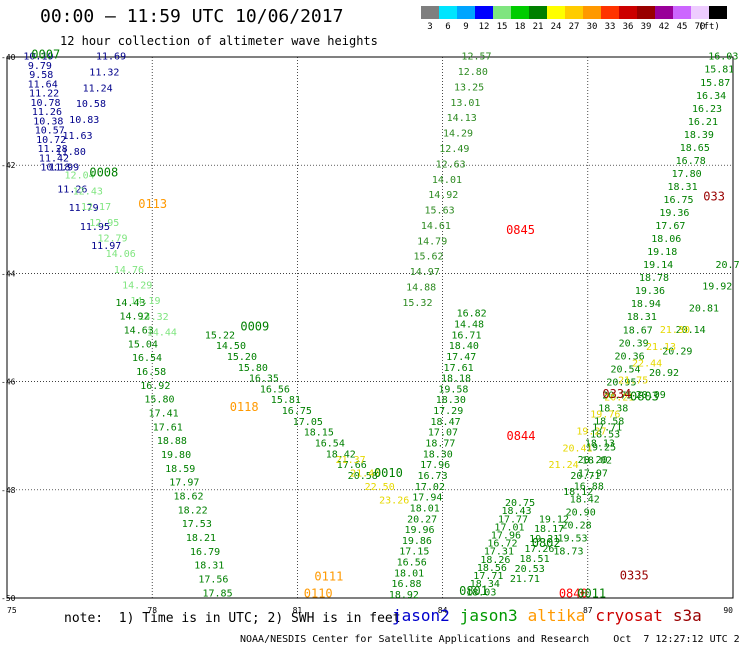 This screenshot has width=740, height=650. Describe the element at coordinates (572, 539) in the screenshot. I see `swh-value: 19.53` at that location.